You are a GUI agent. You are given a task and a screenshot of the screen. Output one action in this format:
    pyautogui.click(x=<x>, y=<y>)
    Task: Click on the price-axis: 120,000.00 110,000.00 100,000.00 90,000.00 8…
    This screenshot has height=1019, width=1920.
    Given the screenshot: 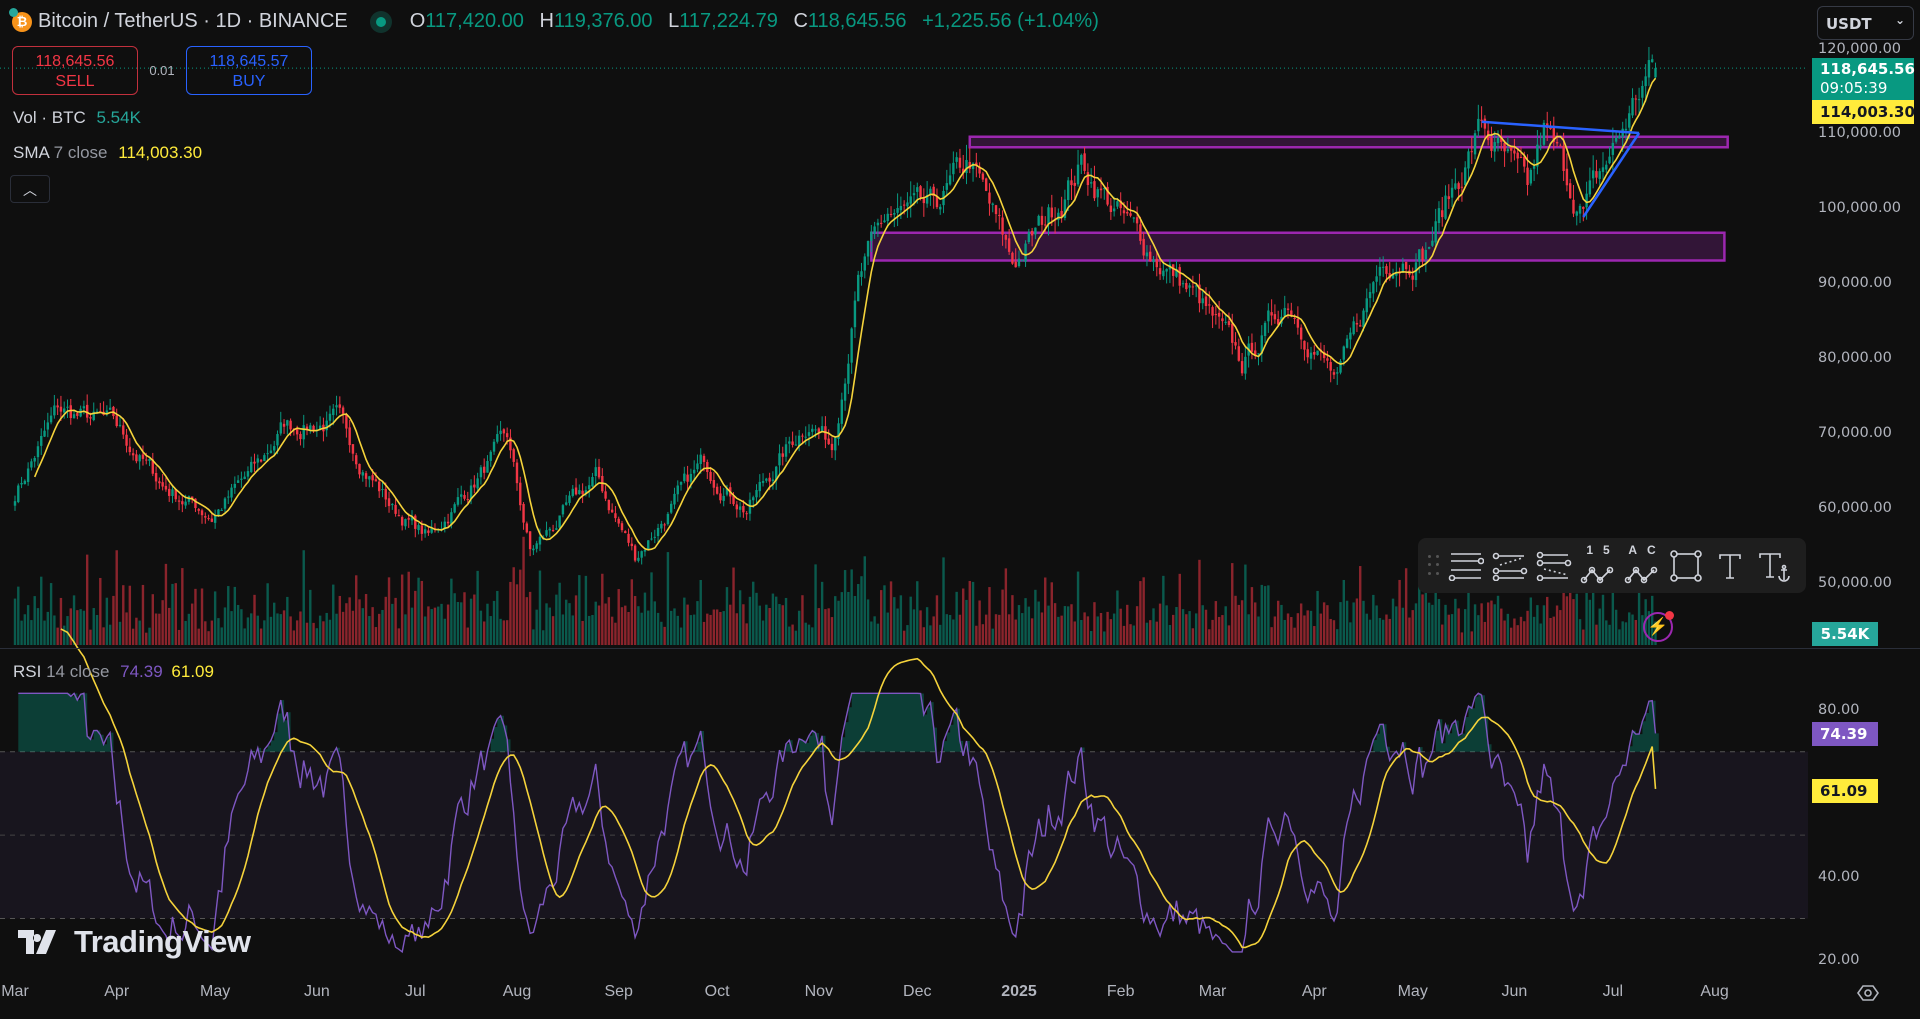 What is the action you would take?
    pyautogui.click(x=1864, y=509)
    